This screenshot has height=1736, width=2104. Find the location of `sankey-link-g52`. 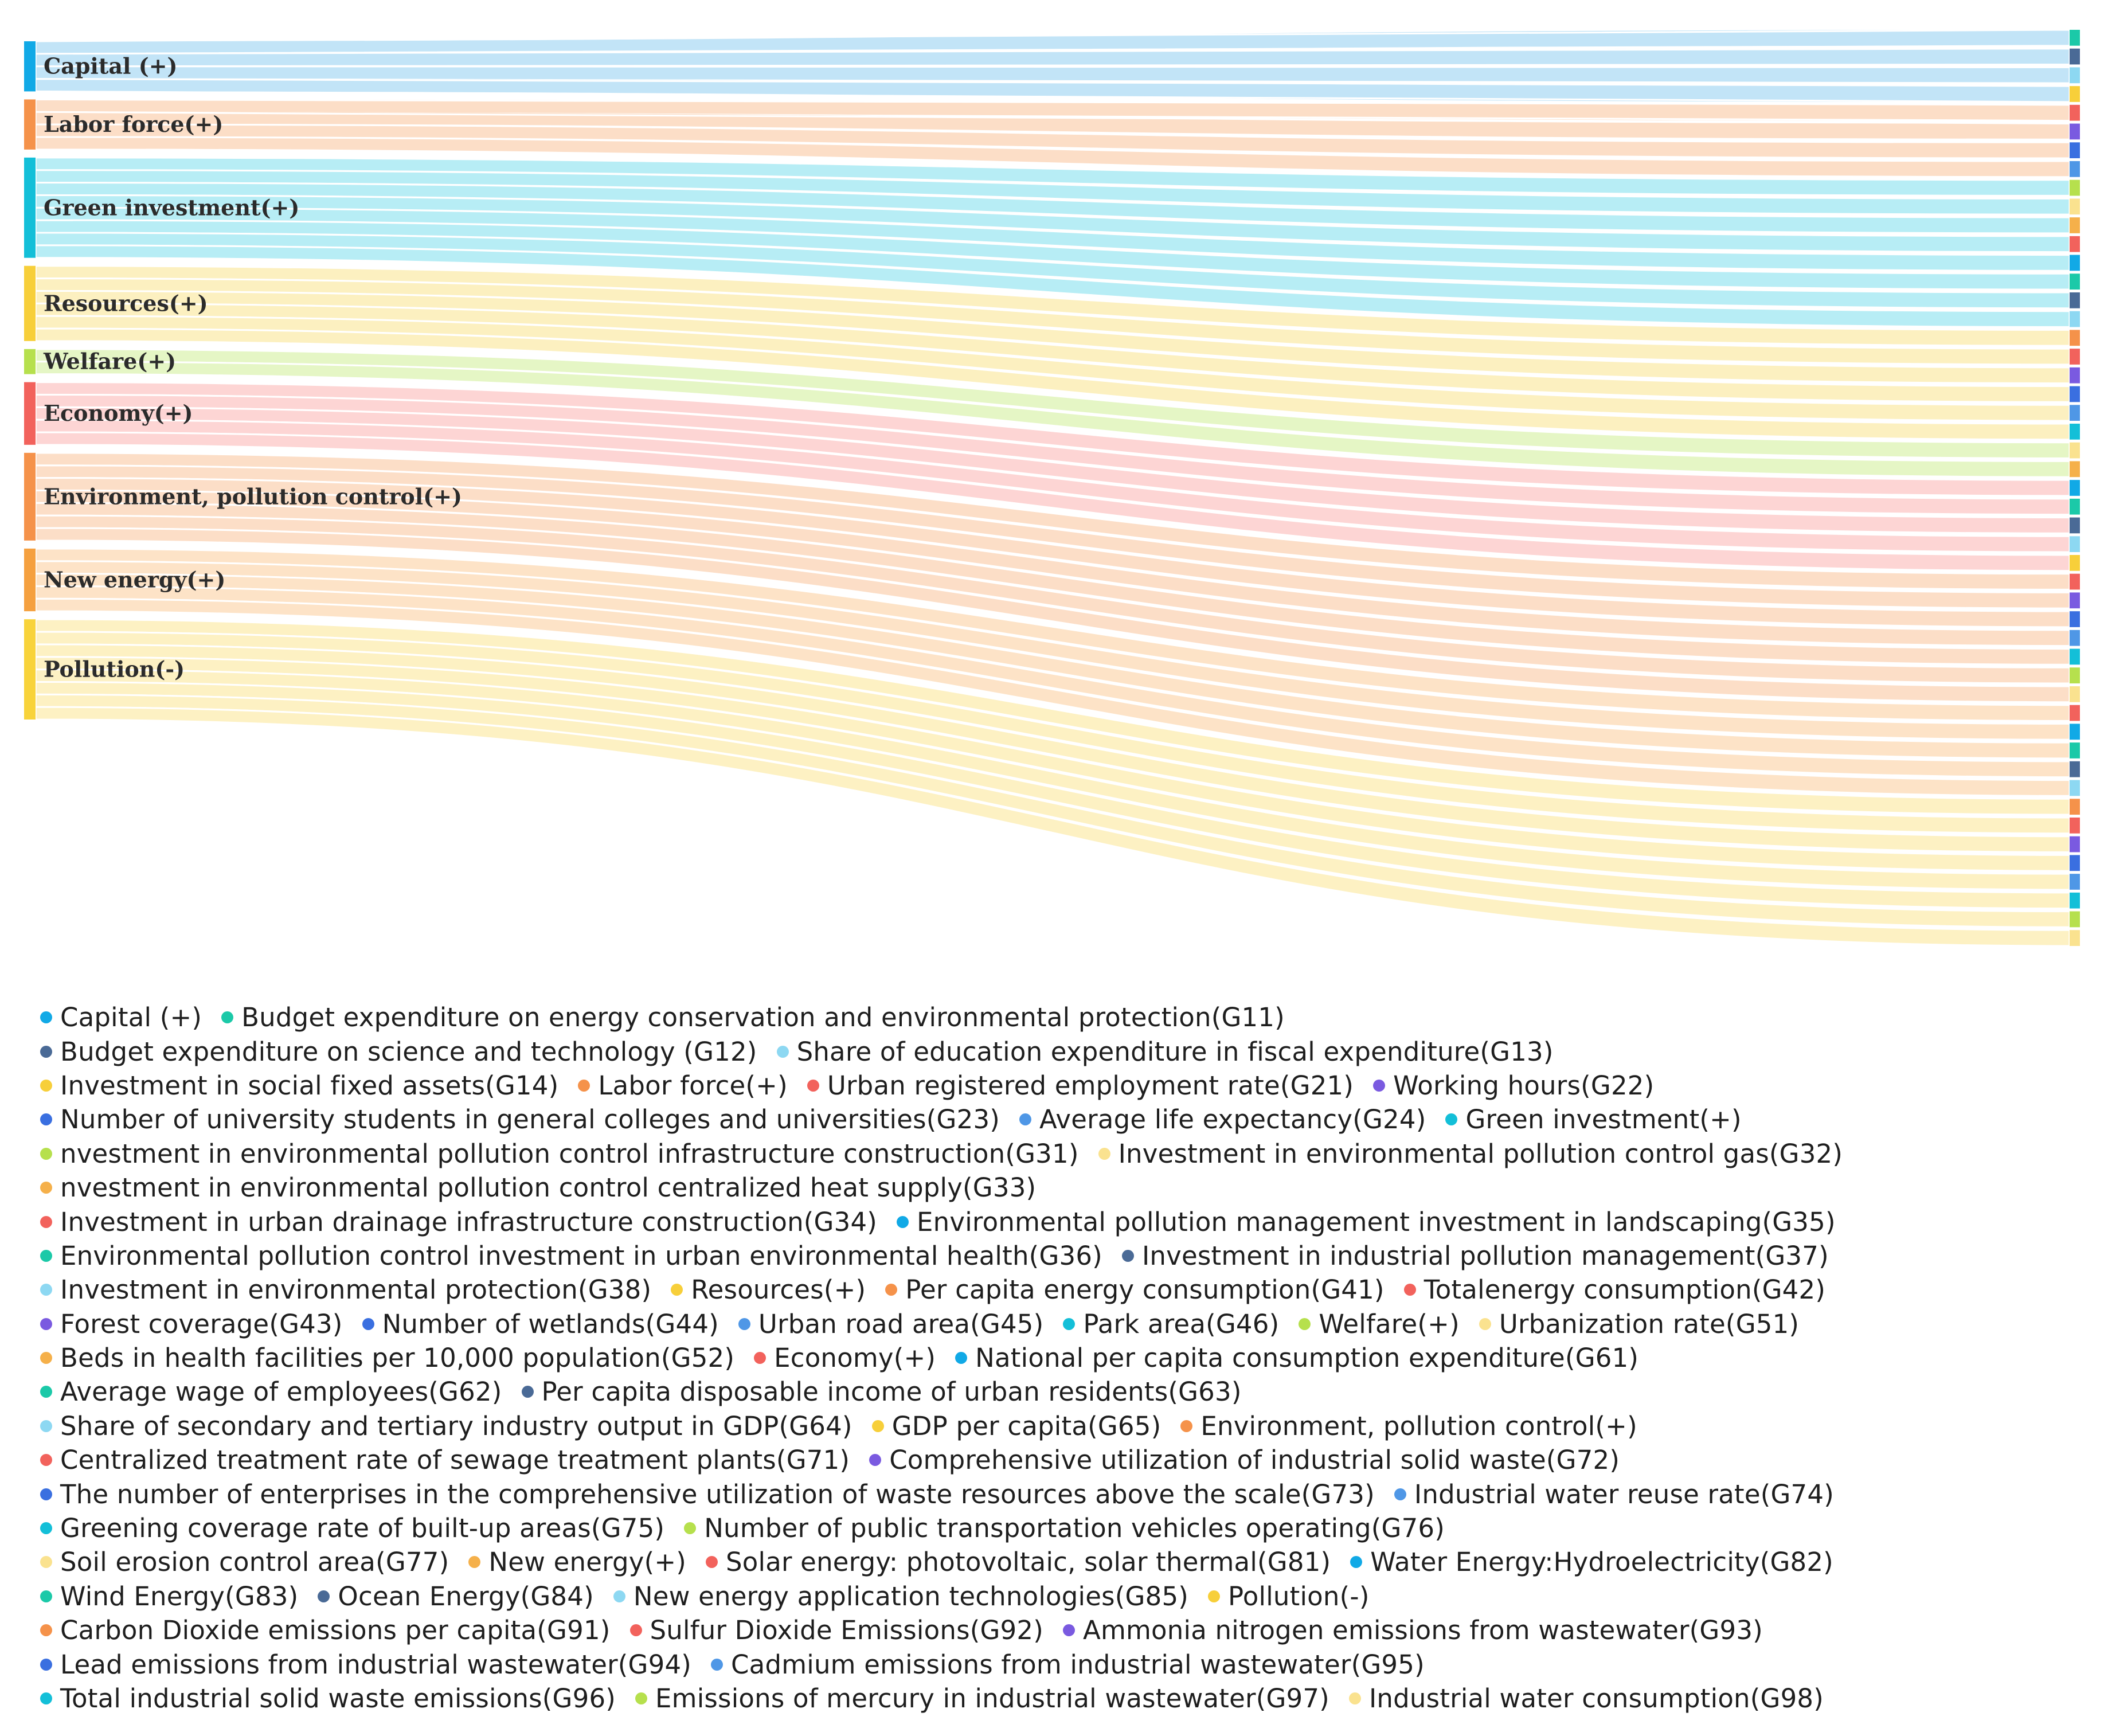

sankey-link-g52 is located at coordinates (1052, 419).